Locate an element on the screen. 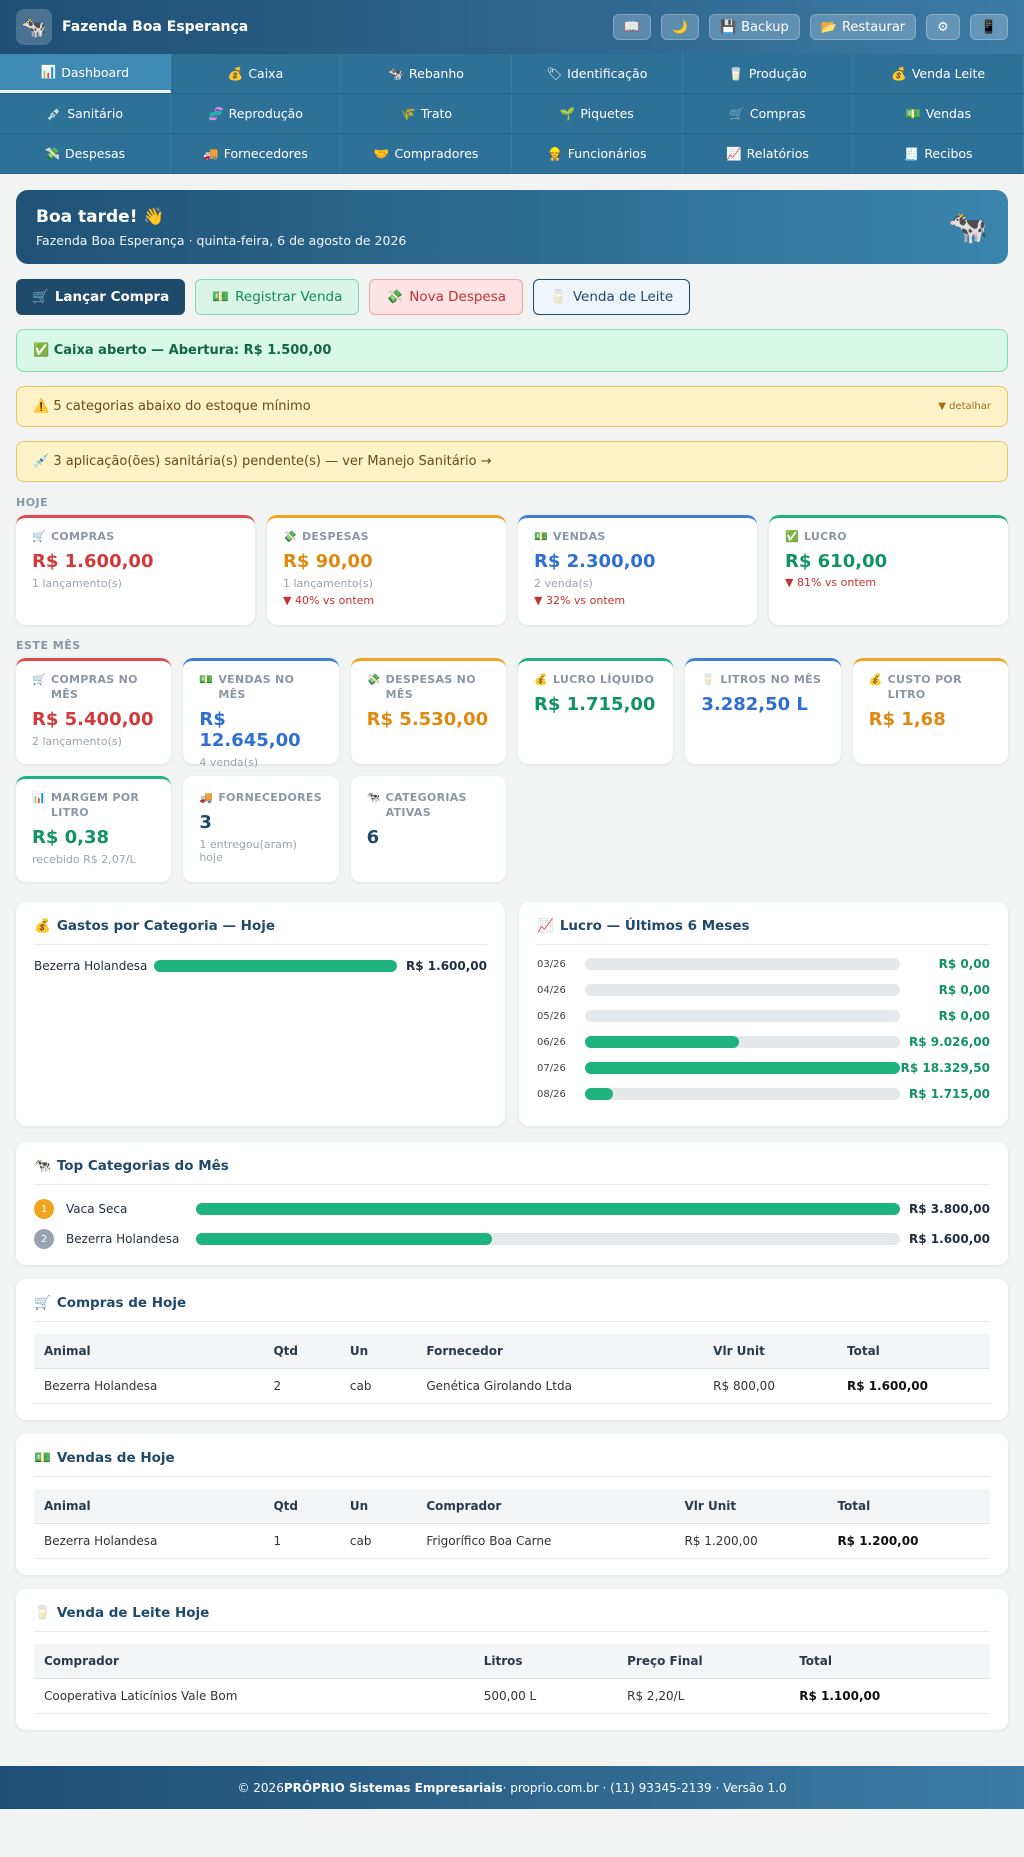  banknote-icon: 💵 is located at coordinates (221, 297).